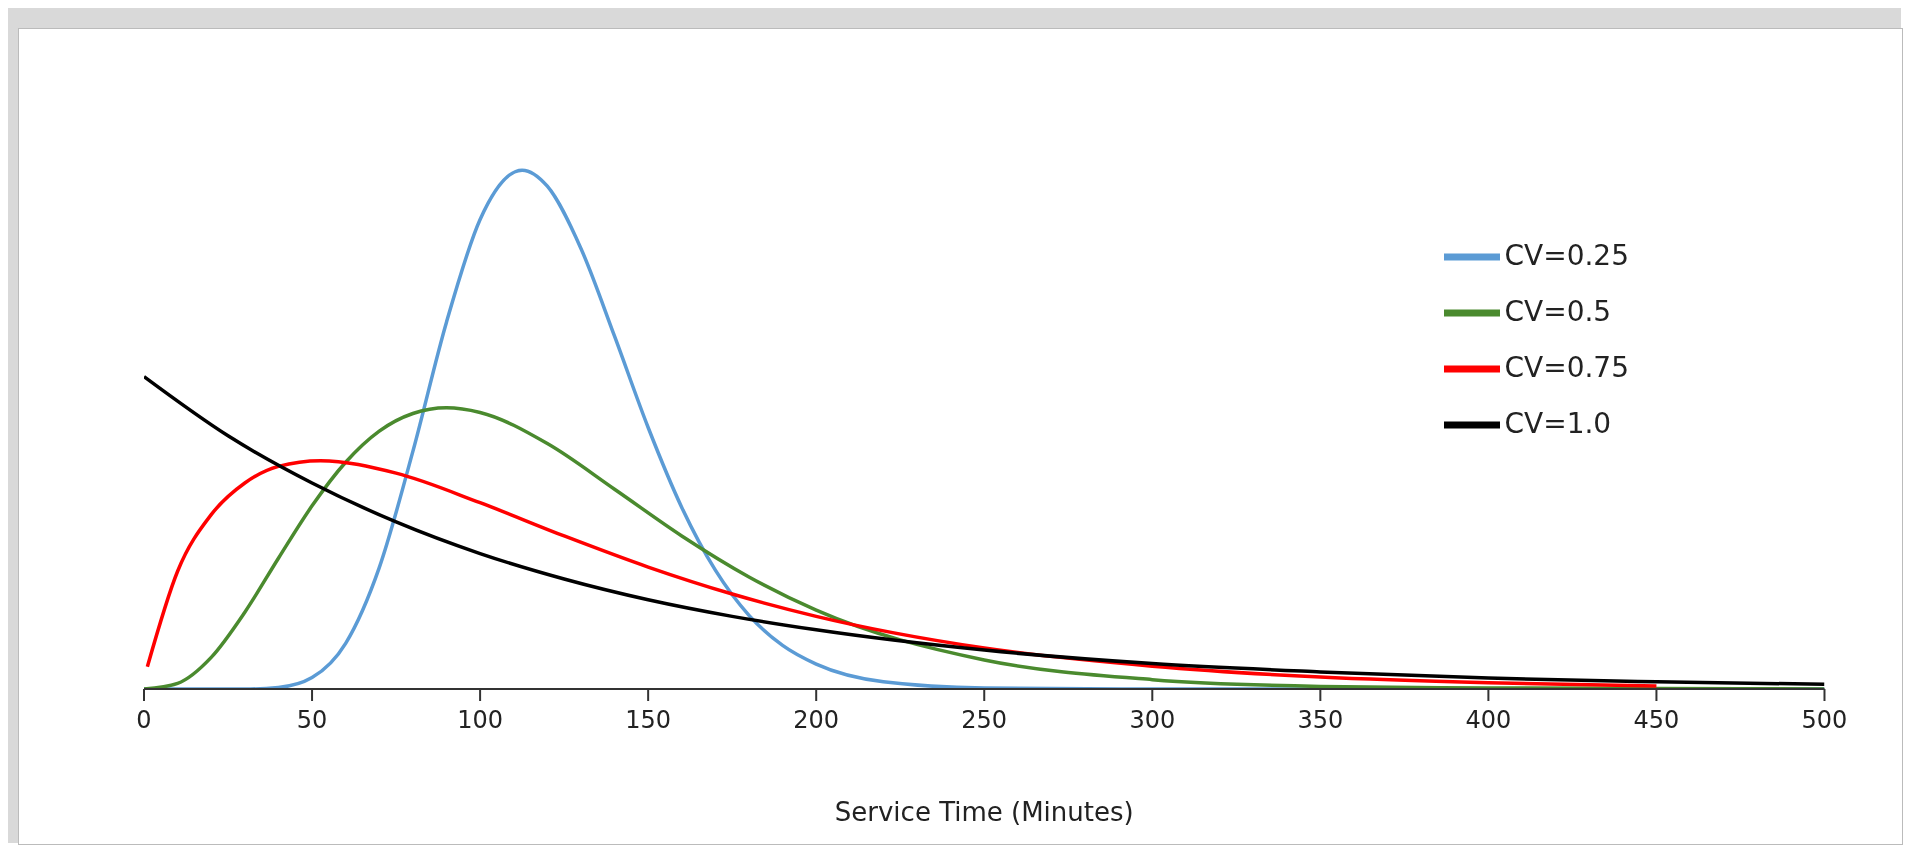  Describe the element at coordinates (1824, 720) in the screenshot. I see `x-tick-label: 500` at that location.